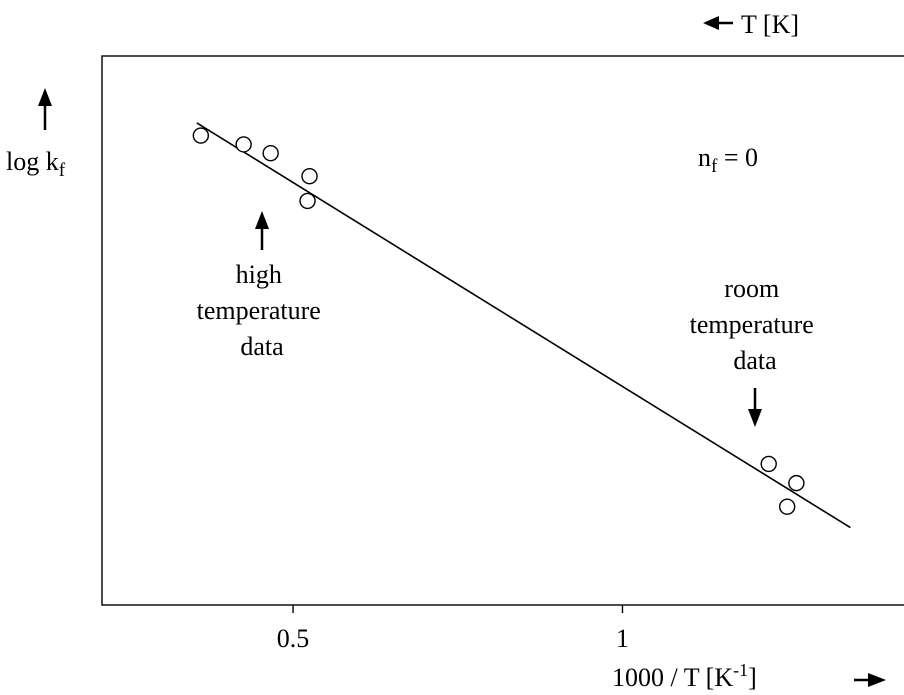  I want to click on high-temp-line-1: high, so click(259, 274).